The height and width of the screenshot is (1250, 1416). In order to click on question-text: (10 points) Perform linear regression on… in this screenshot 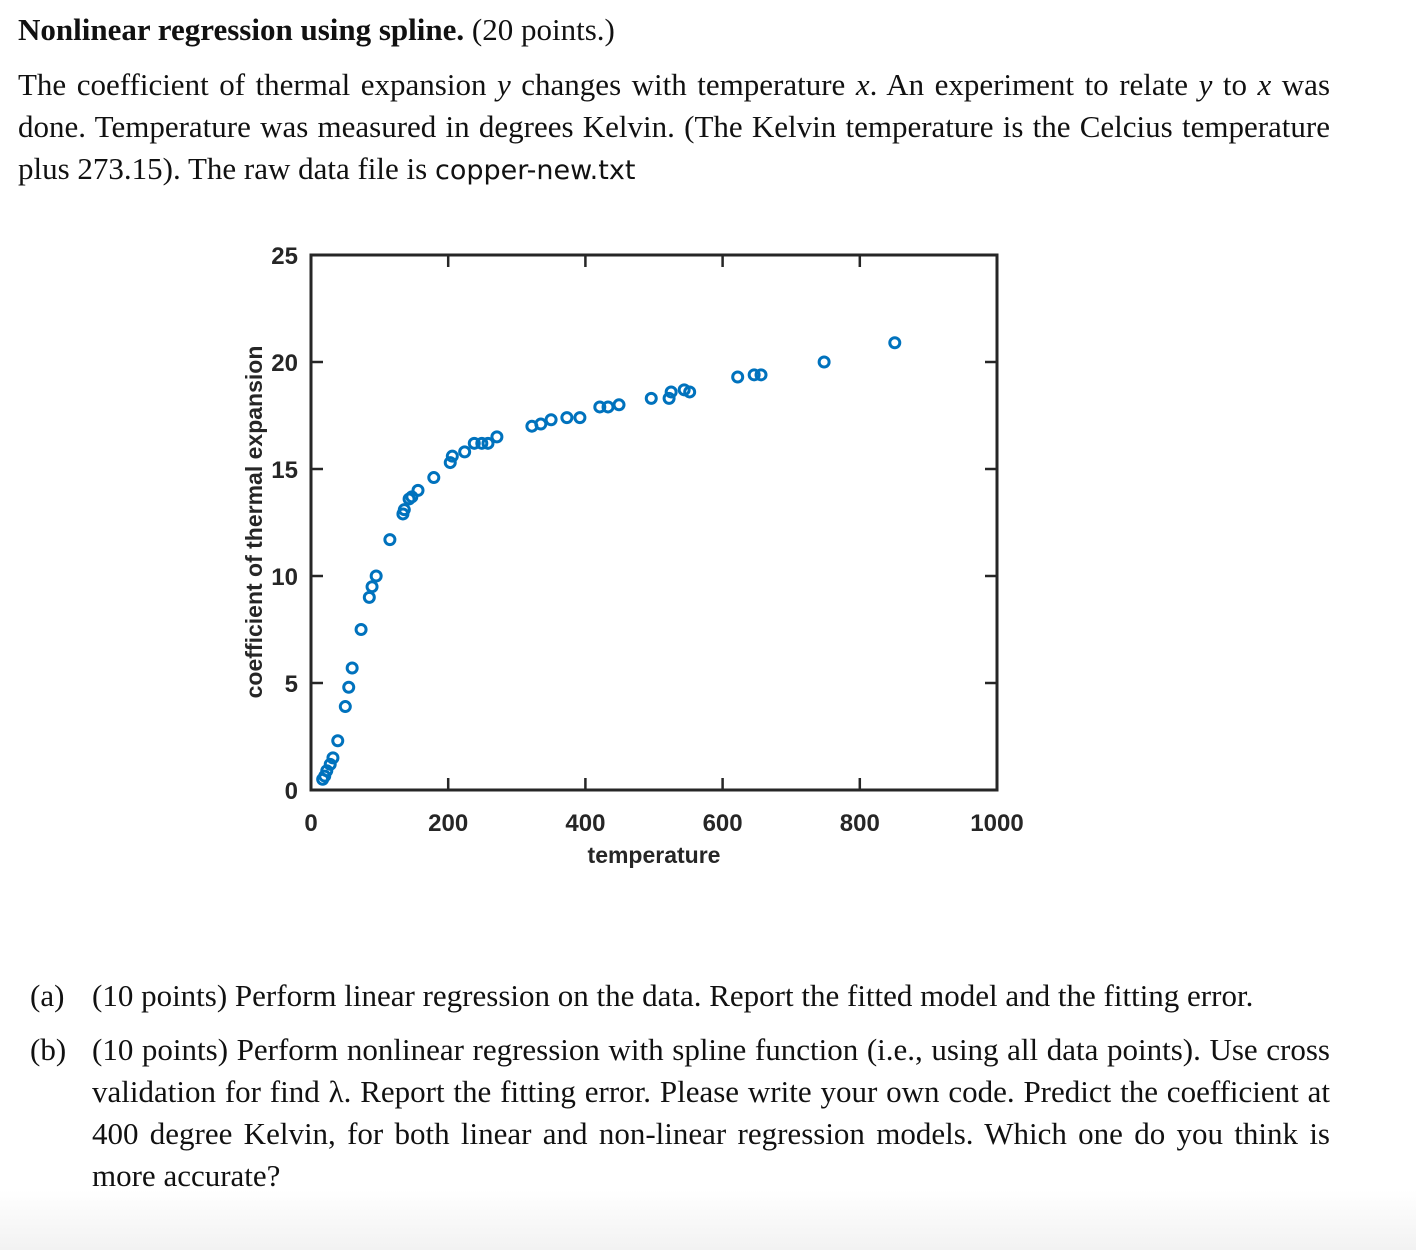, I will do `click(673, 995)`.